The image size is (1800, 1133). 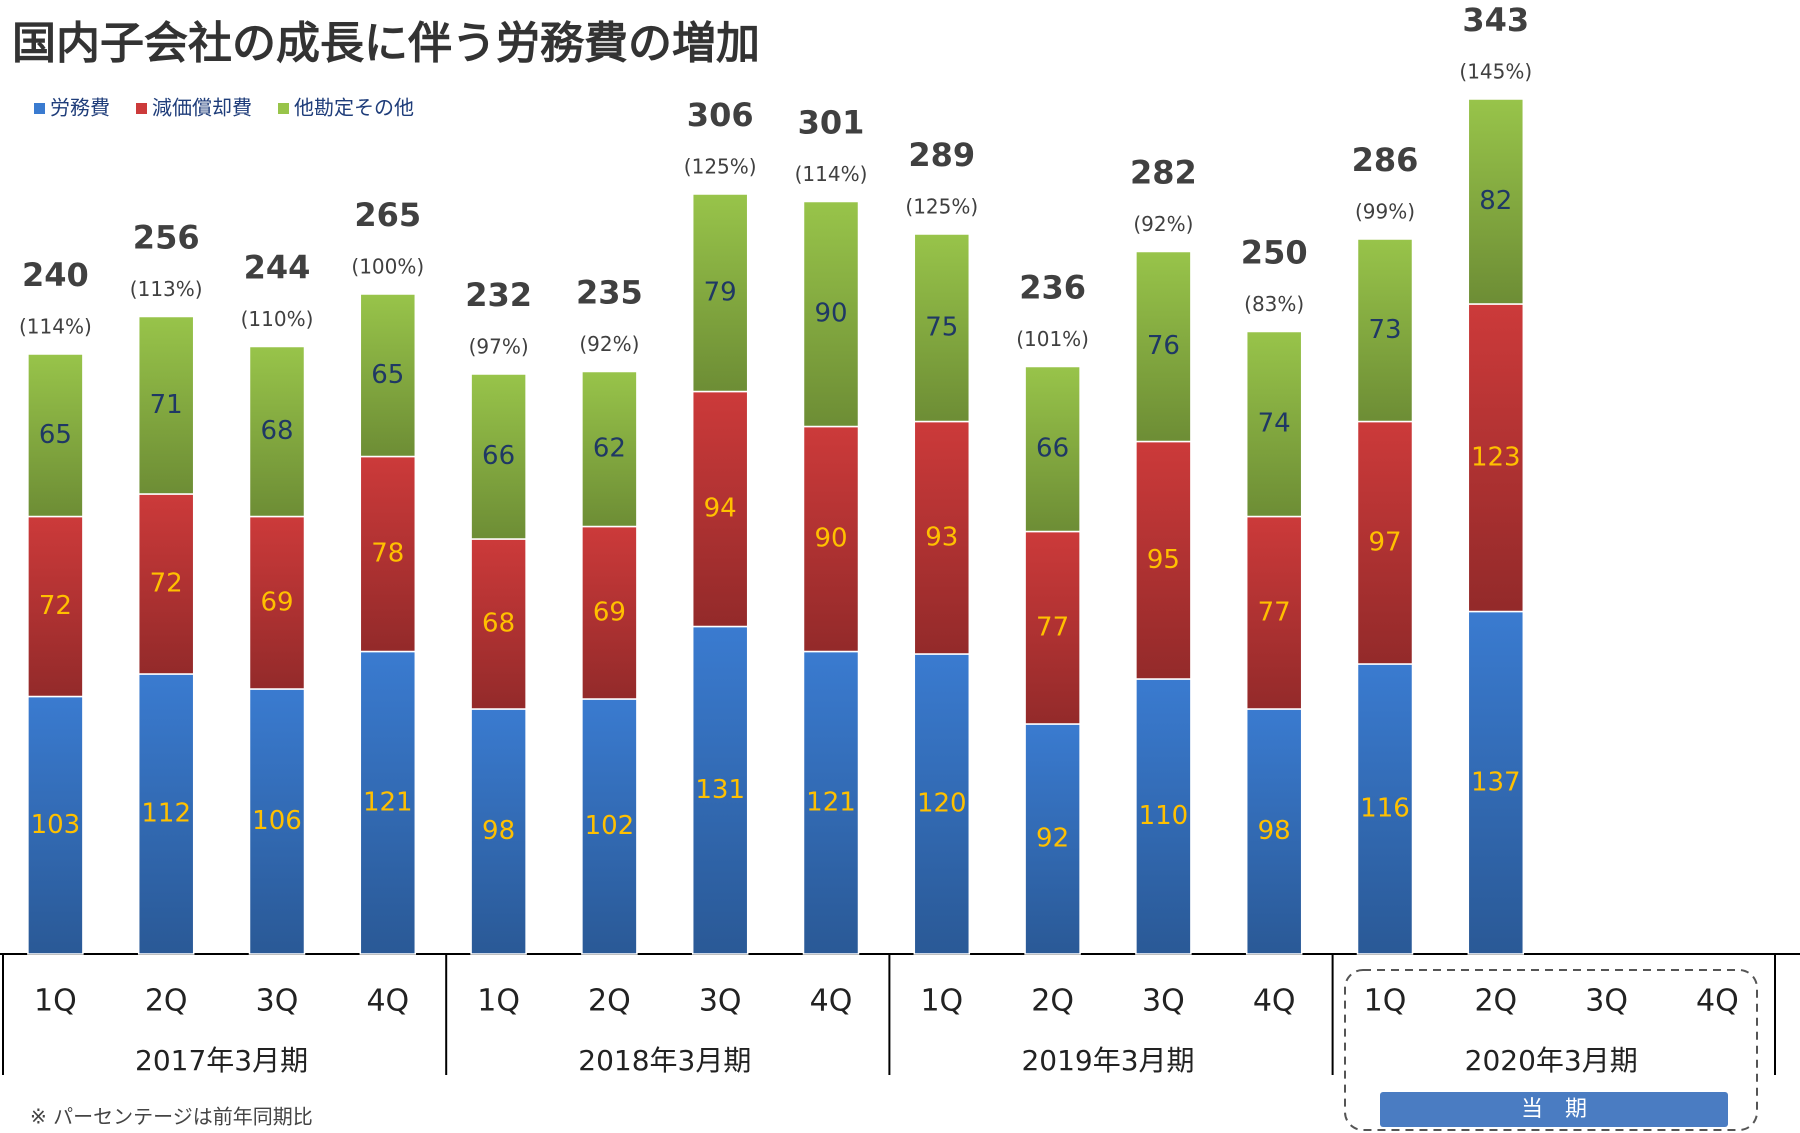 I want to click on total-label: 282, so click(x=1163, y=173).